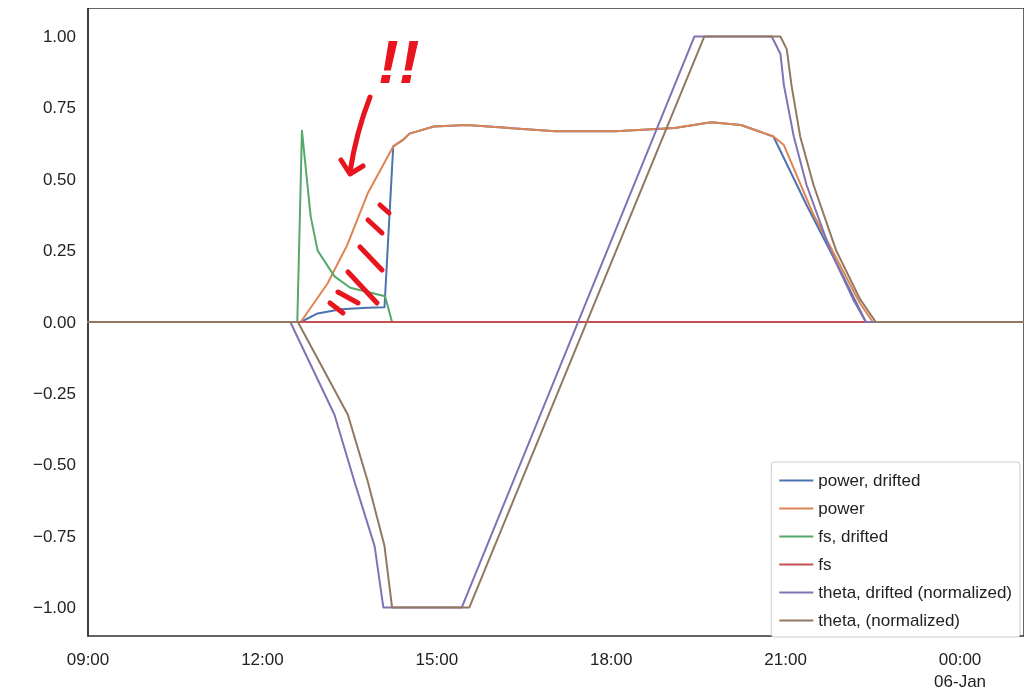 This screenshot has height=700, width=1032. Describe the element at coordinates (869, 480) in the screenshot. I see `legend-label: power, drifted` at that location.